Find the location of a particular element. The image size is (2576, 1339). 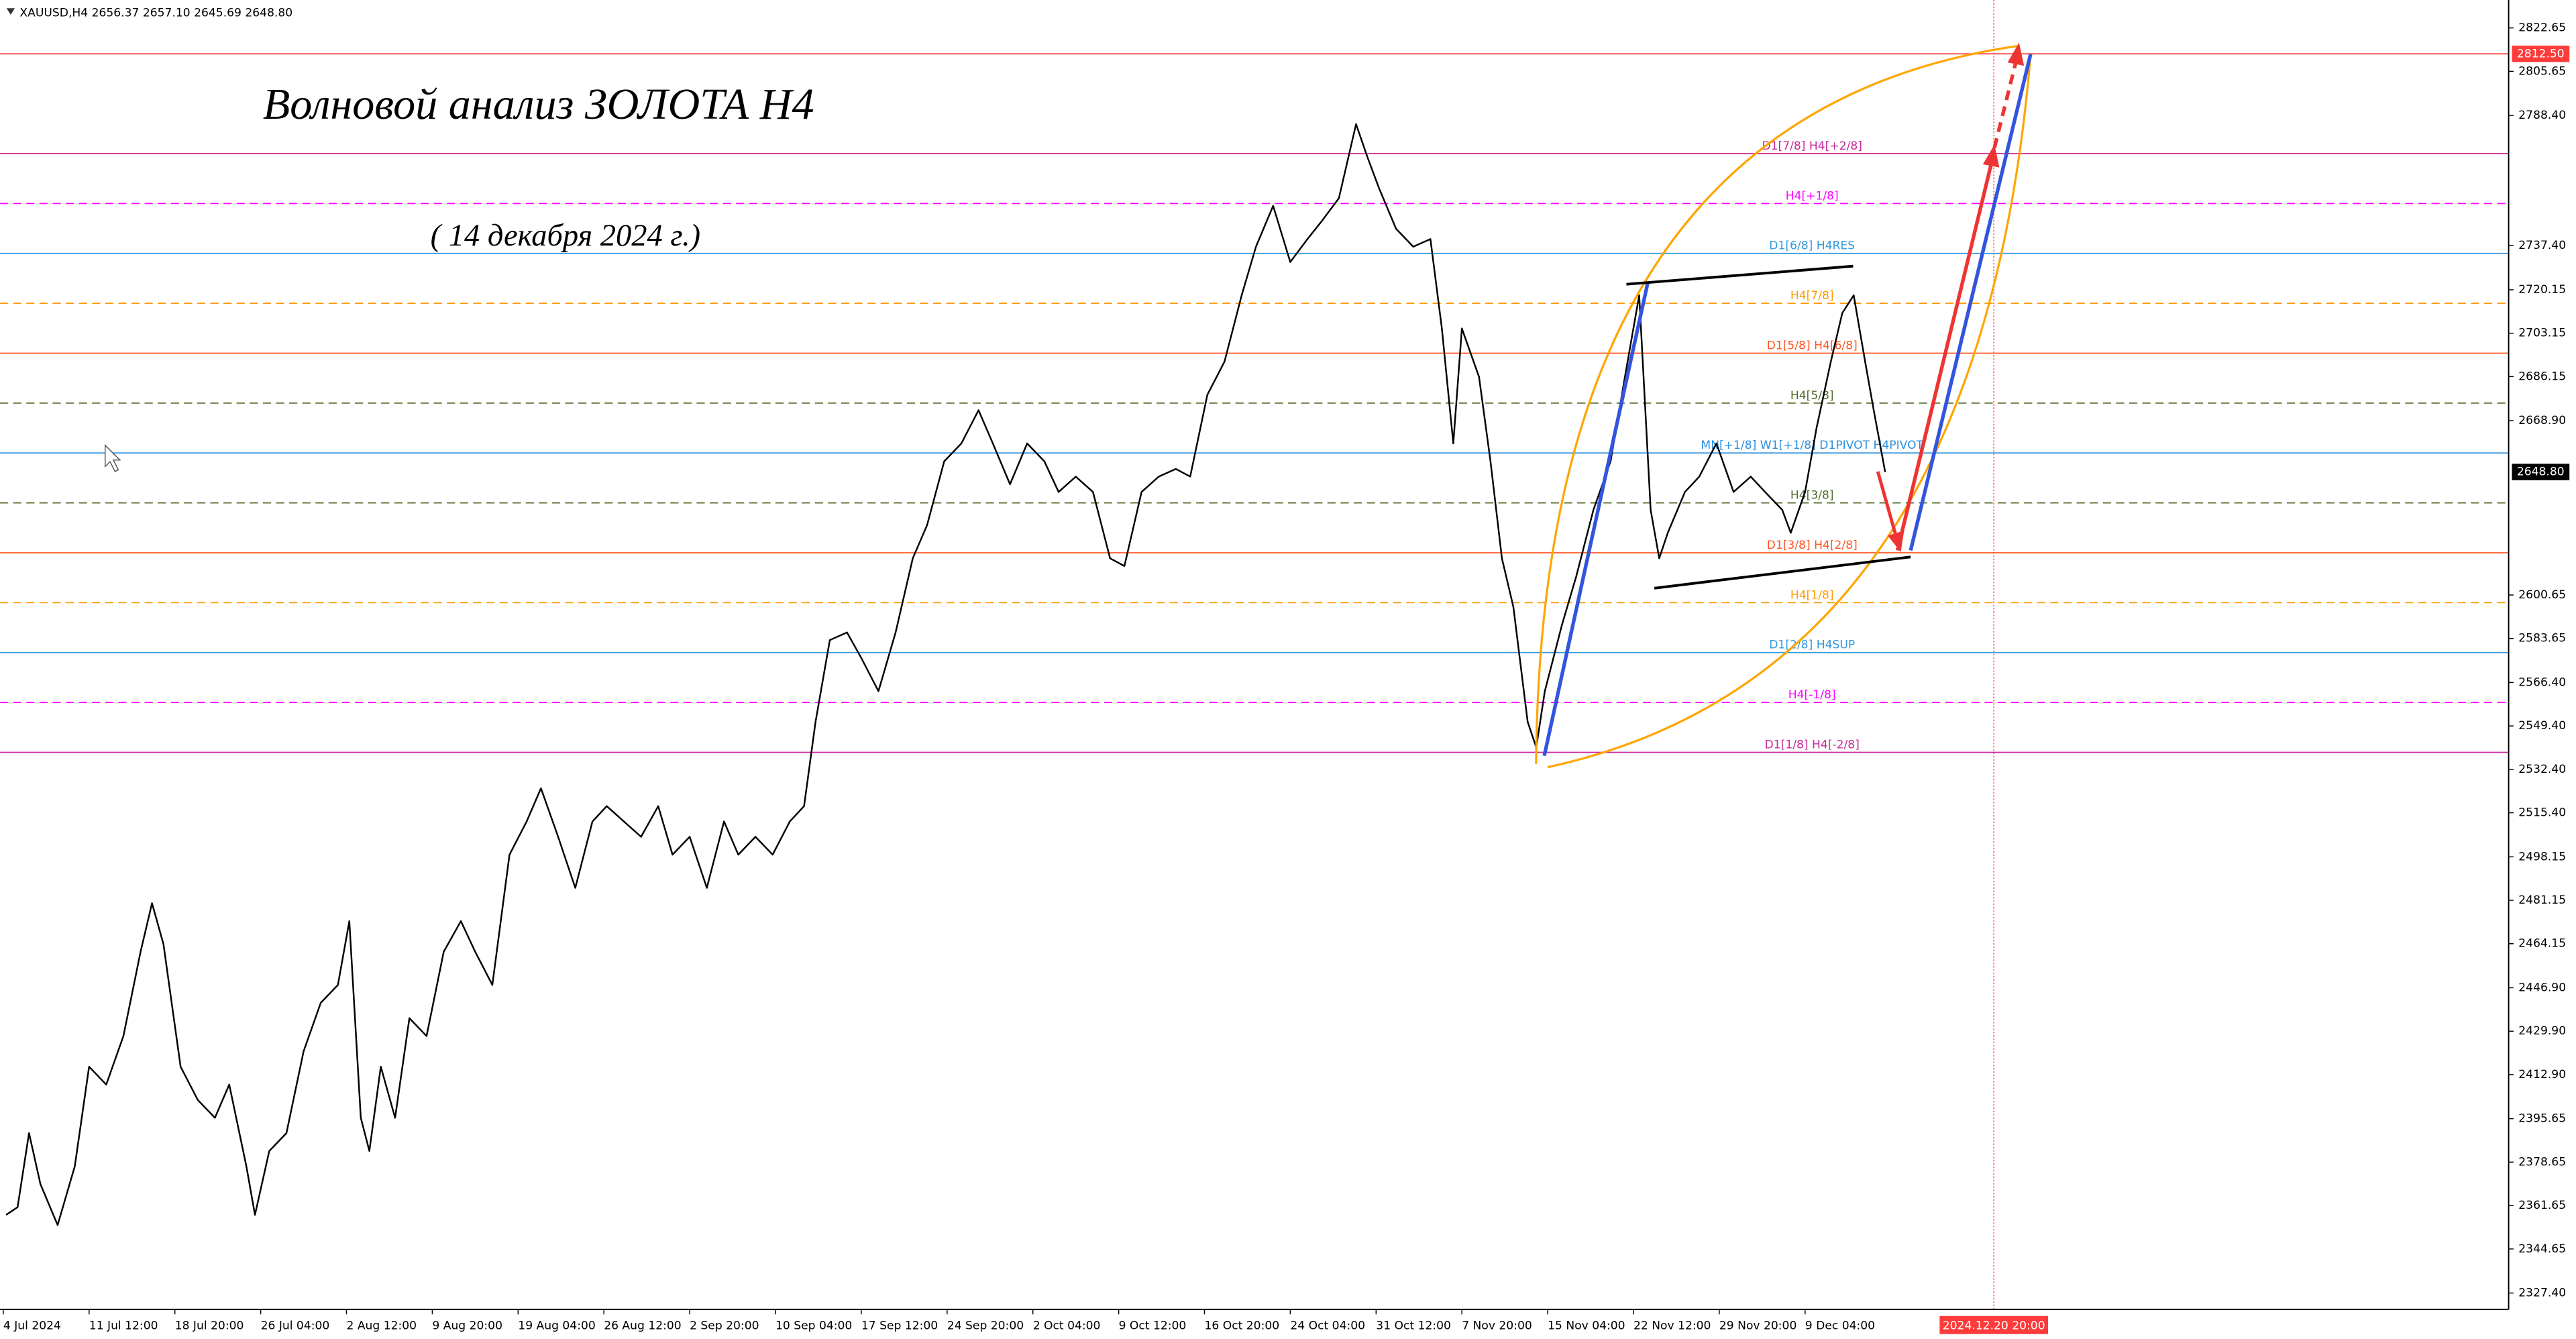

y-tick-label: 2429.90 is located at coordinates (2542, 1031).